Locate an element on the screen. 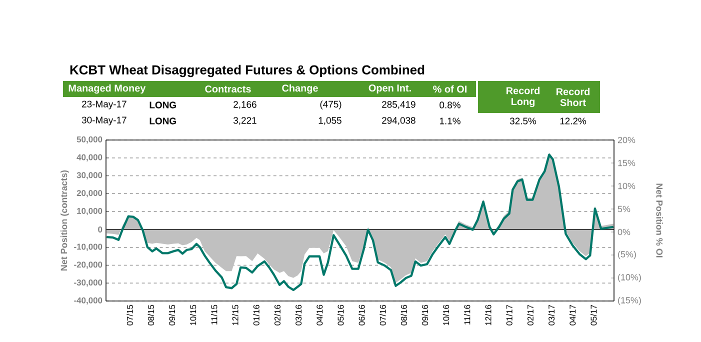 The width and height of the screenshot is (701, 342). y-tick-label: -20,000 is located at coordinates (88, 265).